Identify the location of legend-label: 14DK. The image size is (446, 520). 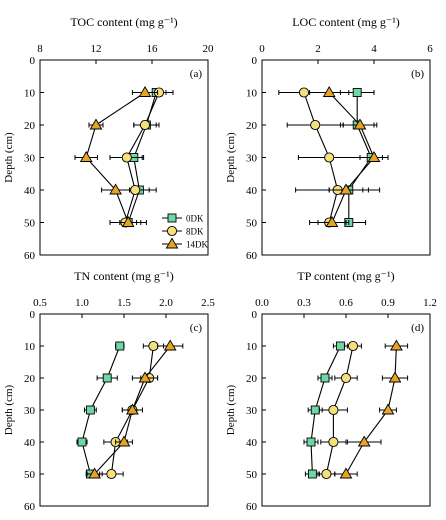
(197, 245).